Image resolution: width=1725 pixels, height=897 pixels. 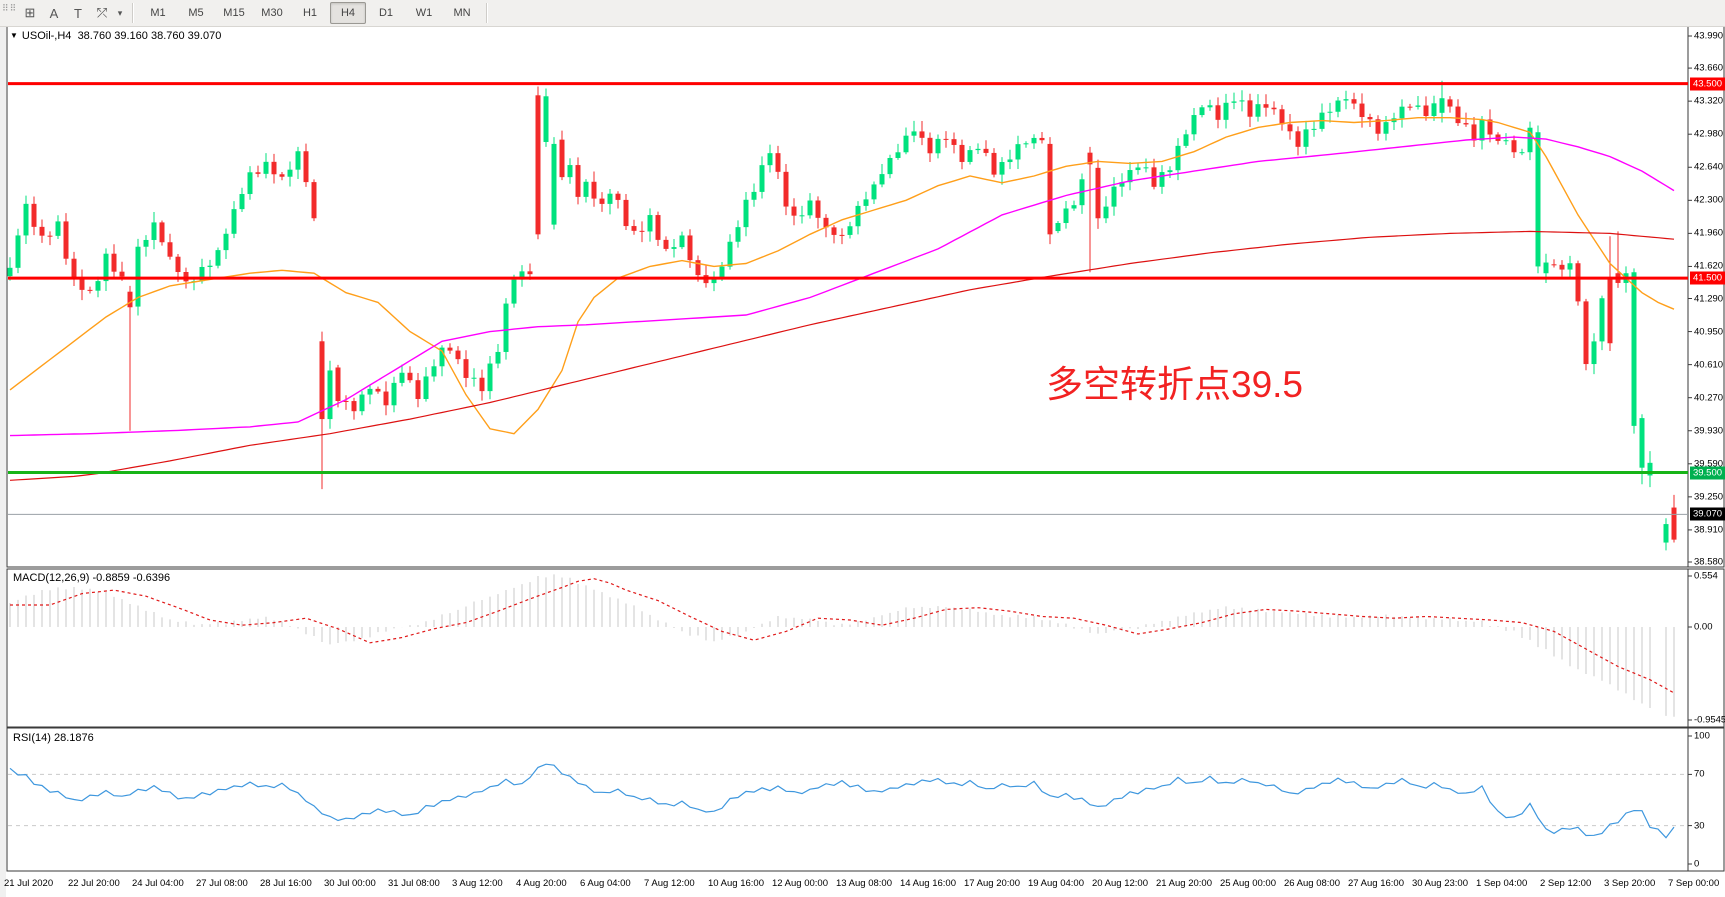 I want to click on timeframe-button-h1: H1, so click(x=310, y=13).